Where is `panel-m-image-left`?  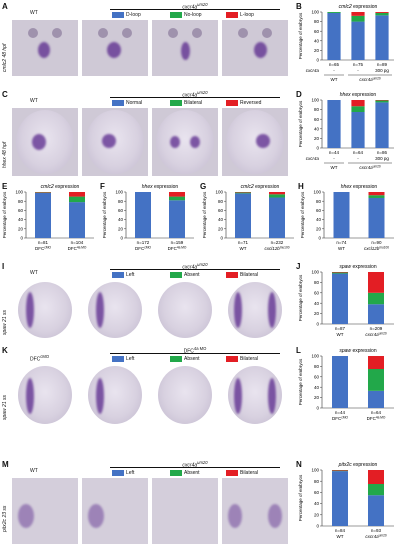 panel-m-image-left is located at coordinates (115, 511).